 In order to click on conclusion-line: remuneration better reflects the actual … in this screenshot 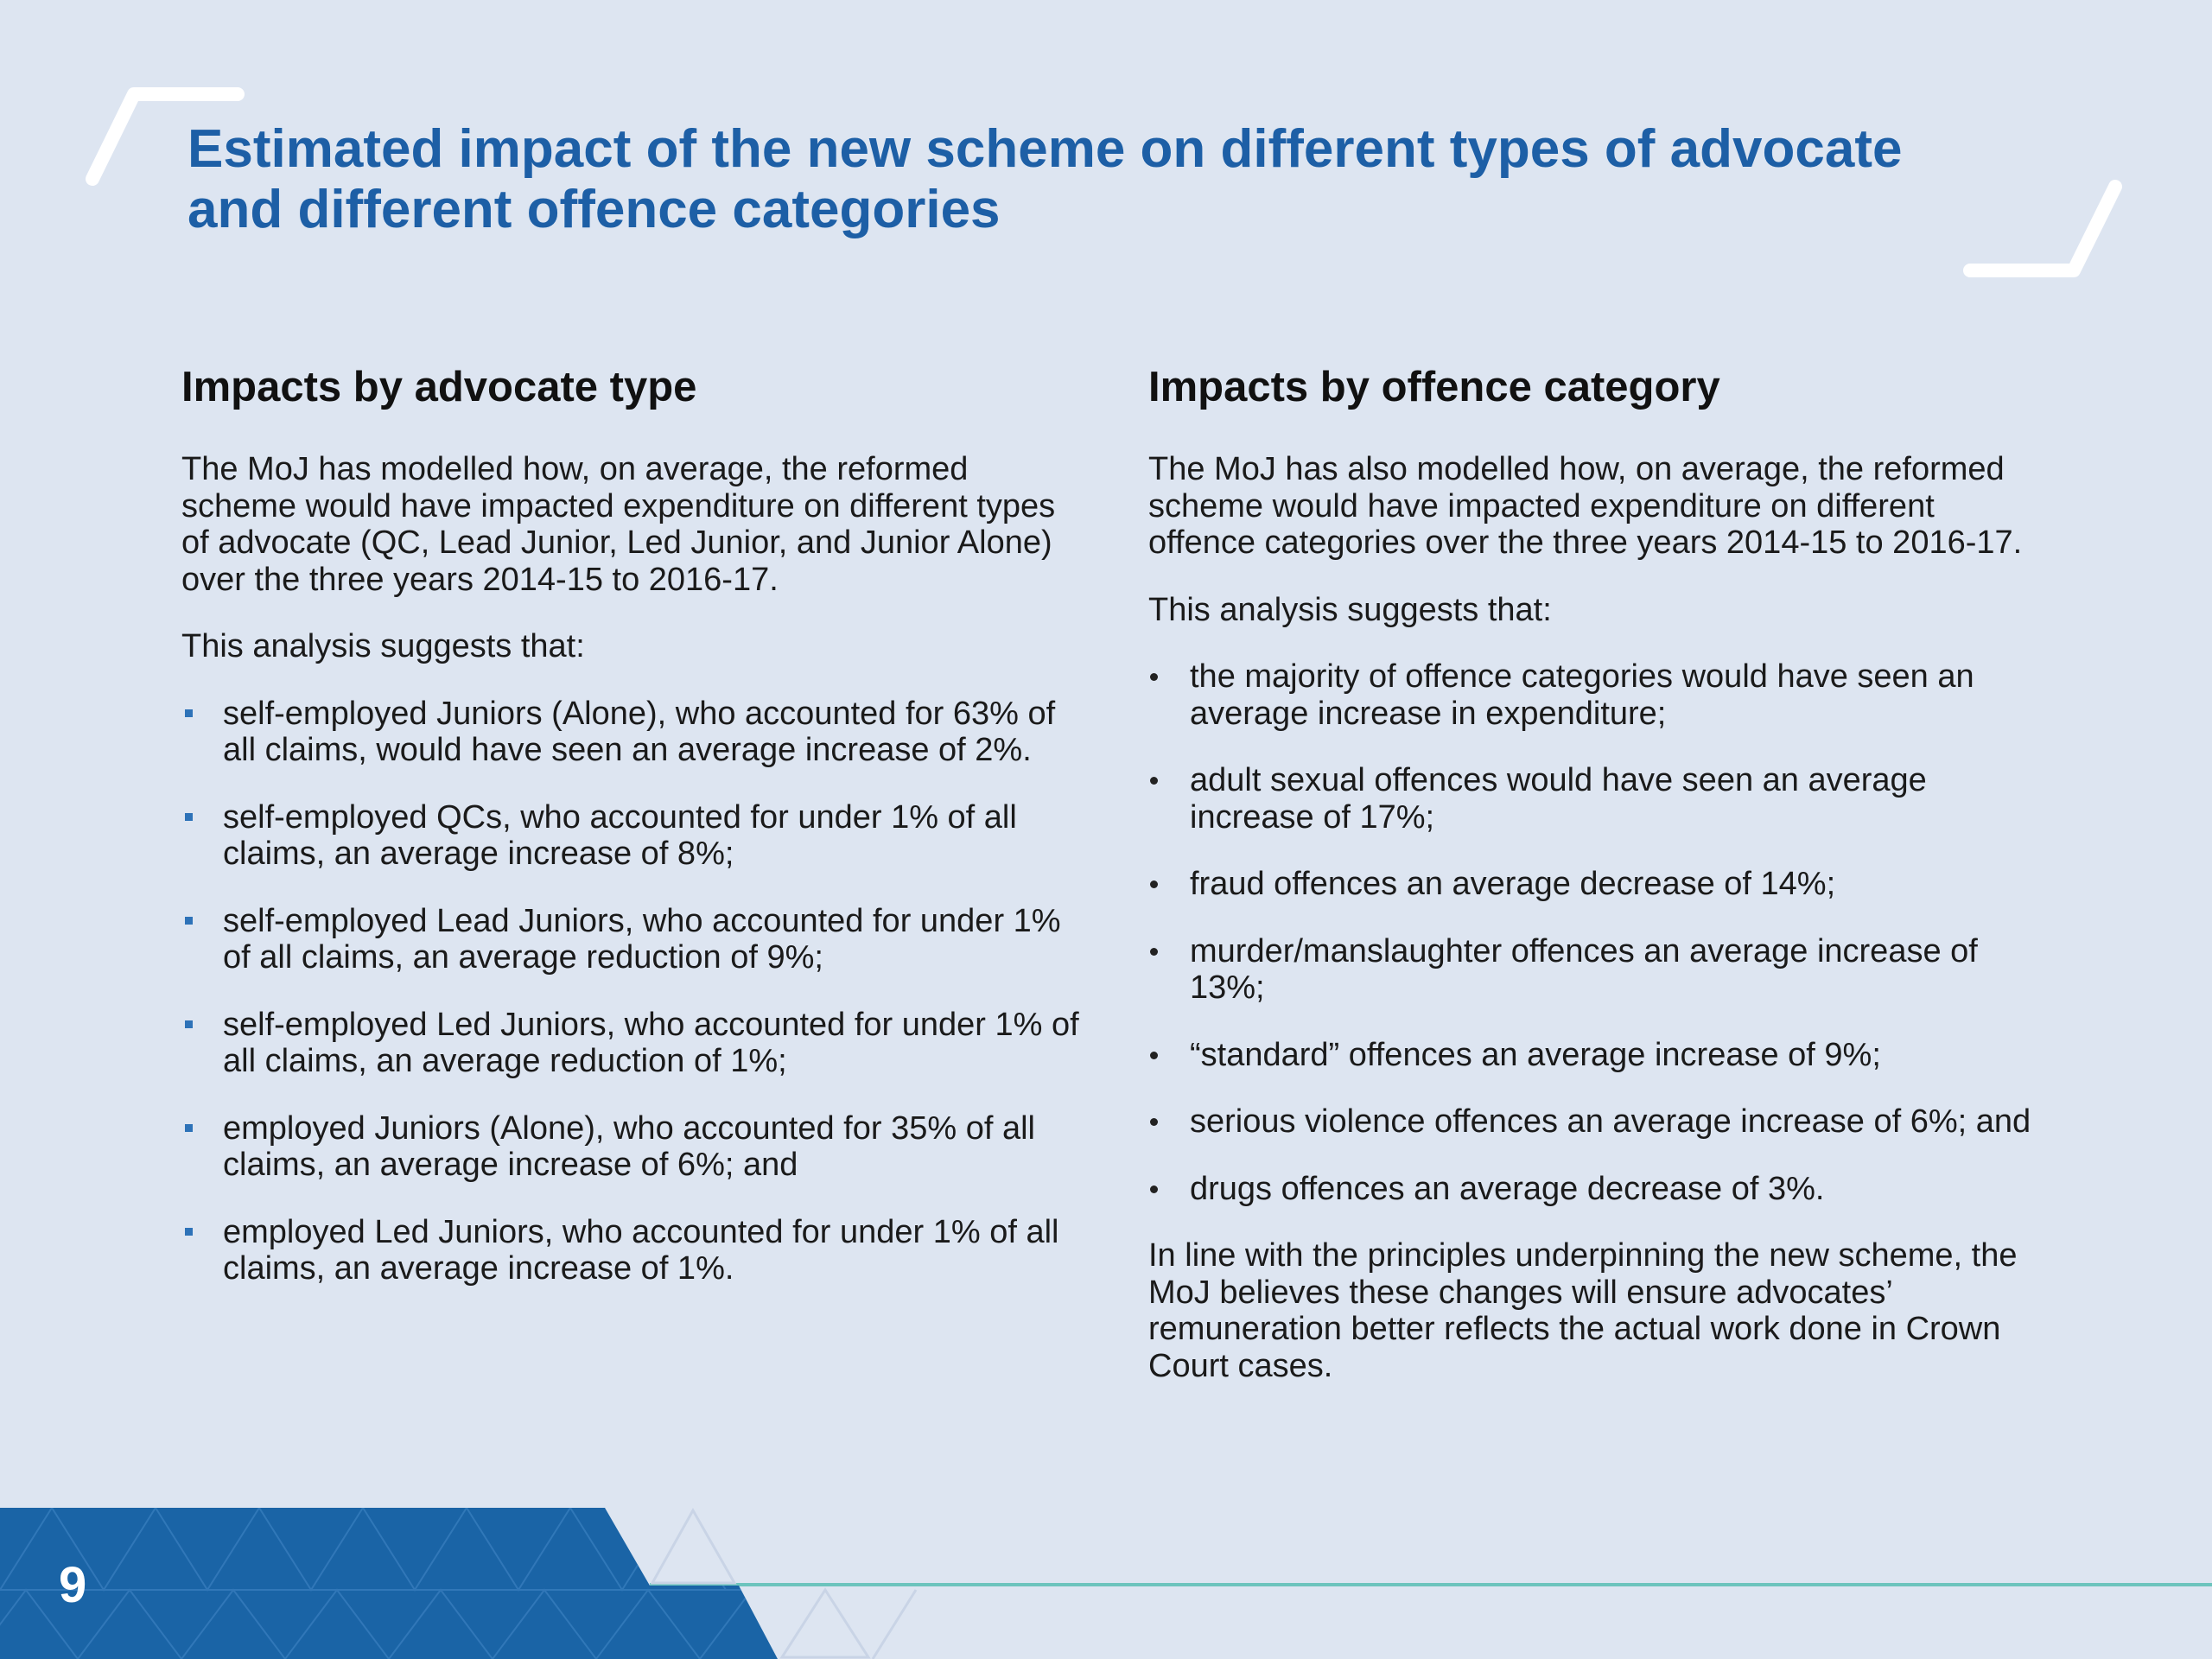, I will do `click(1574, 1329)`.